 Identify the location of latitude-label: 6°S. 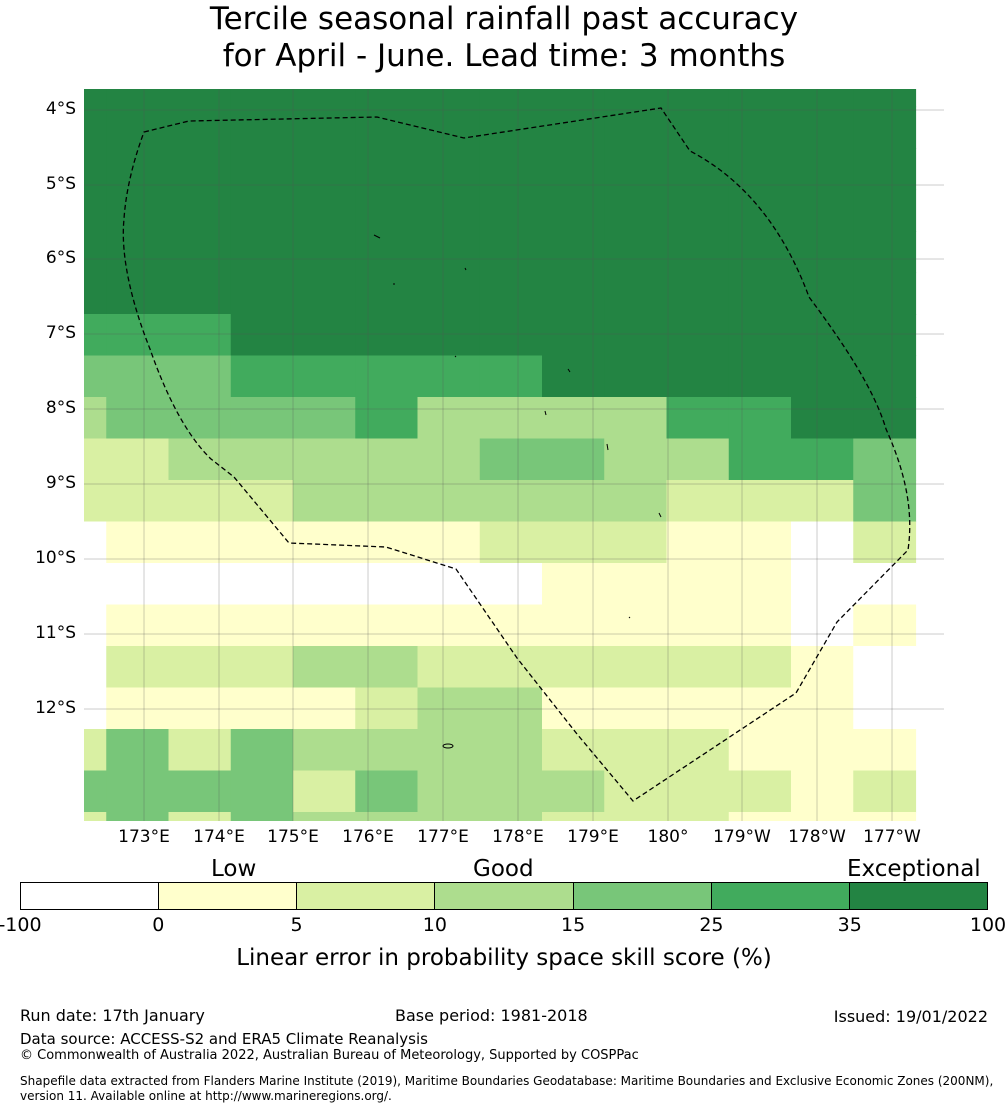
(60, 258).